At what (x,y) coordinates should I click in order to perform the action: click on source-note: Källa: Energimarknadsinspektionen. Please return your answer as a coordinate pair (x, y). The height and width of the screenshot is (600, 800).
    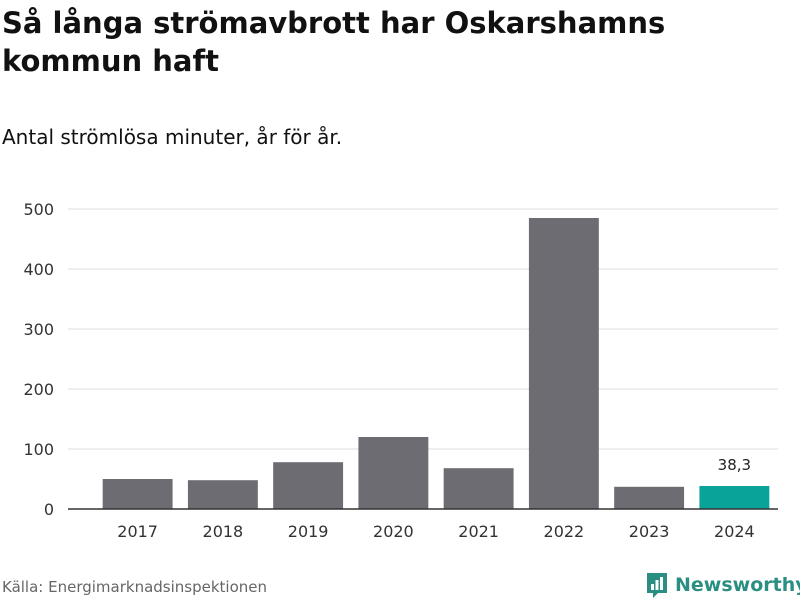
    Looking at the image, I should click on (135, 587).